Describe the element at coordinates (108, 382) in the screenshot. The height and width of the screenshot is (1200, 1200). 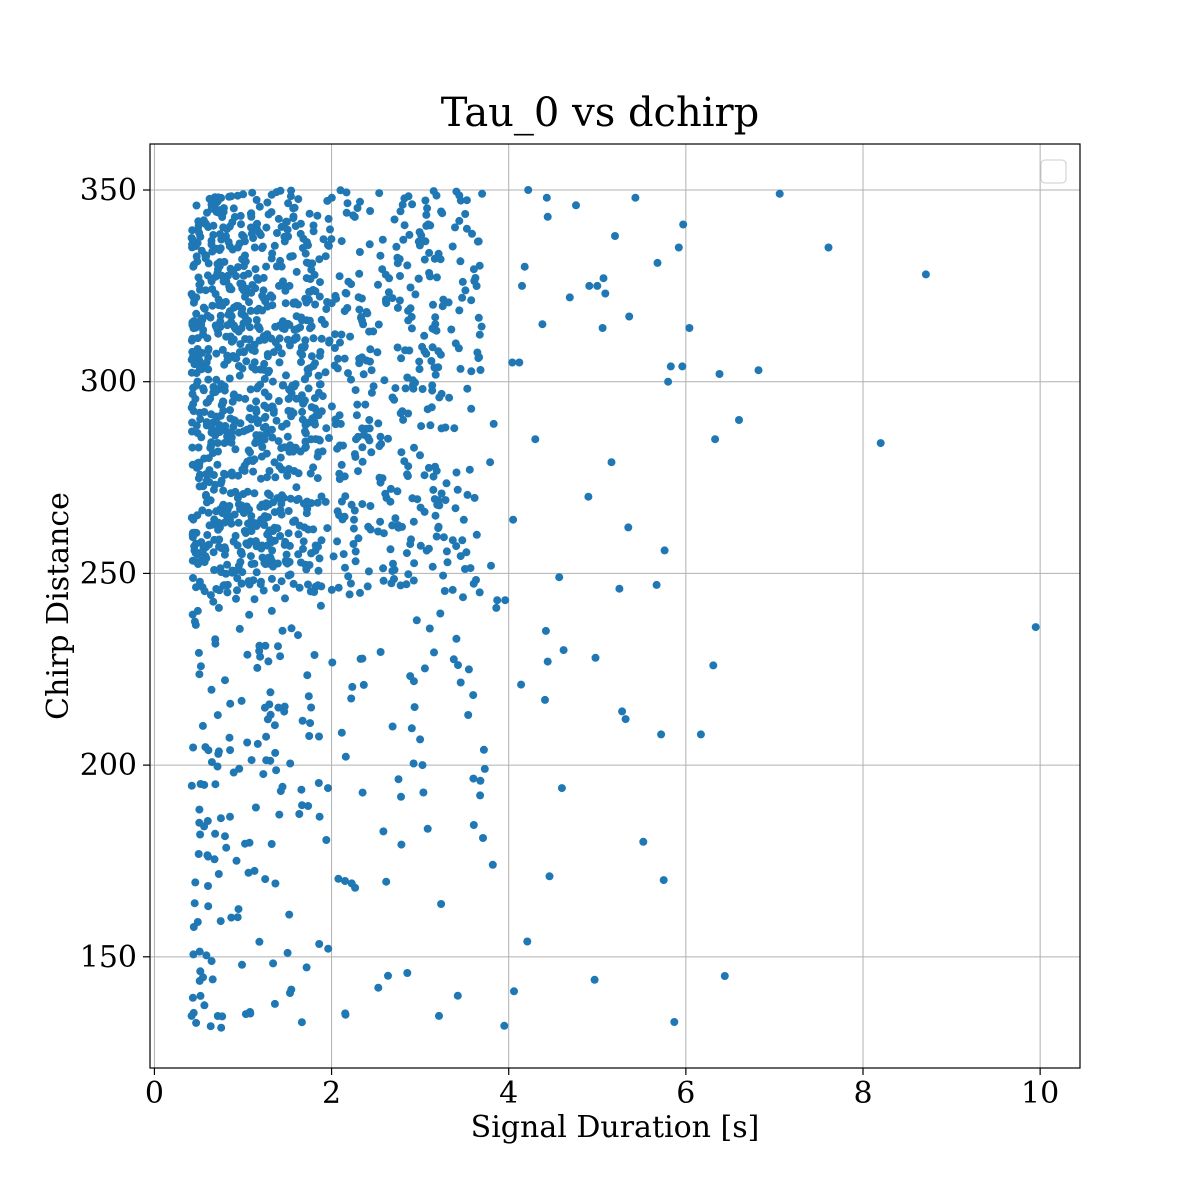
I see `y-tick-label: 300` at that location.